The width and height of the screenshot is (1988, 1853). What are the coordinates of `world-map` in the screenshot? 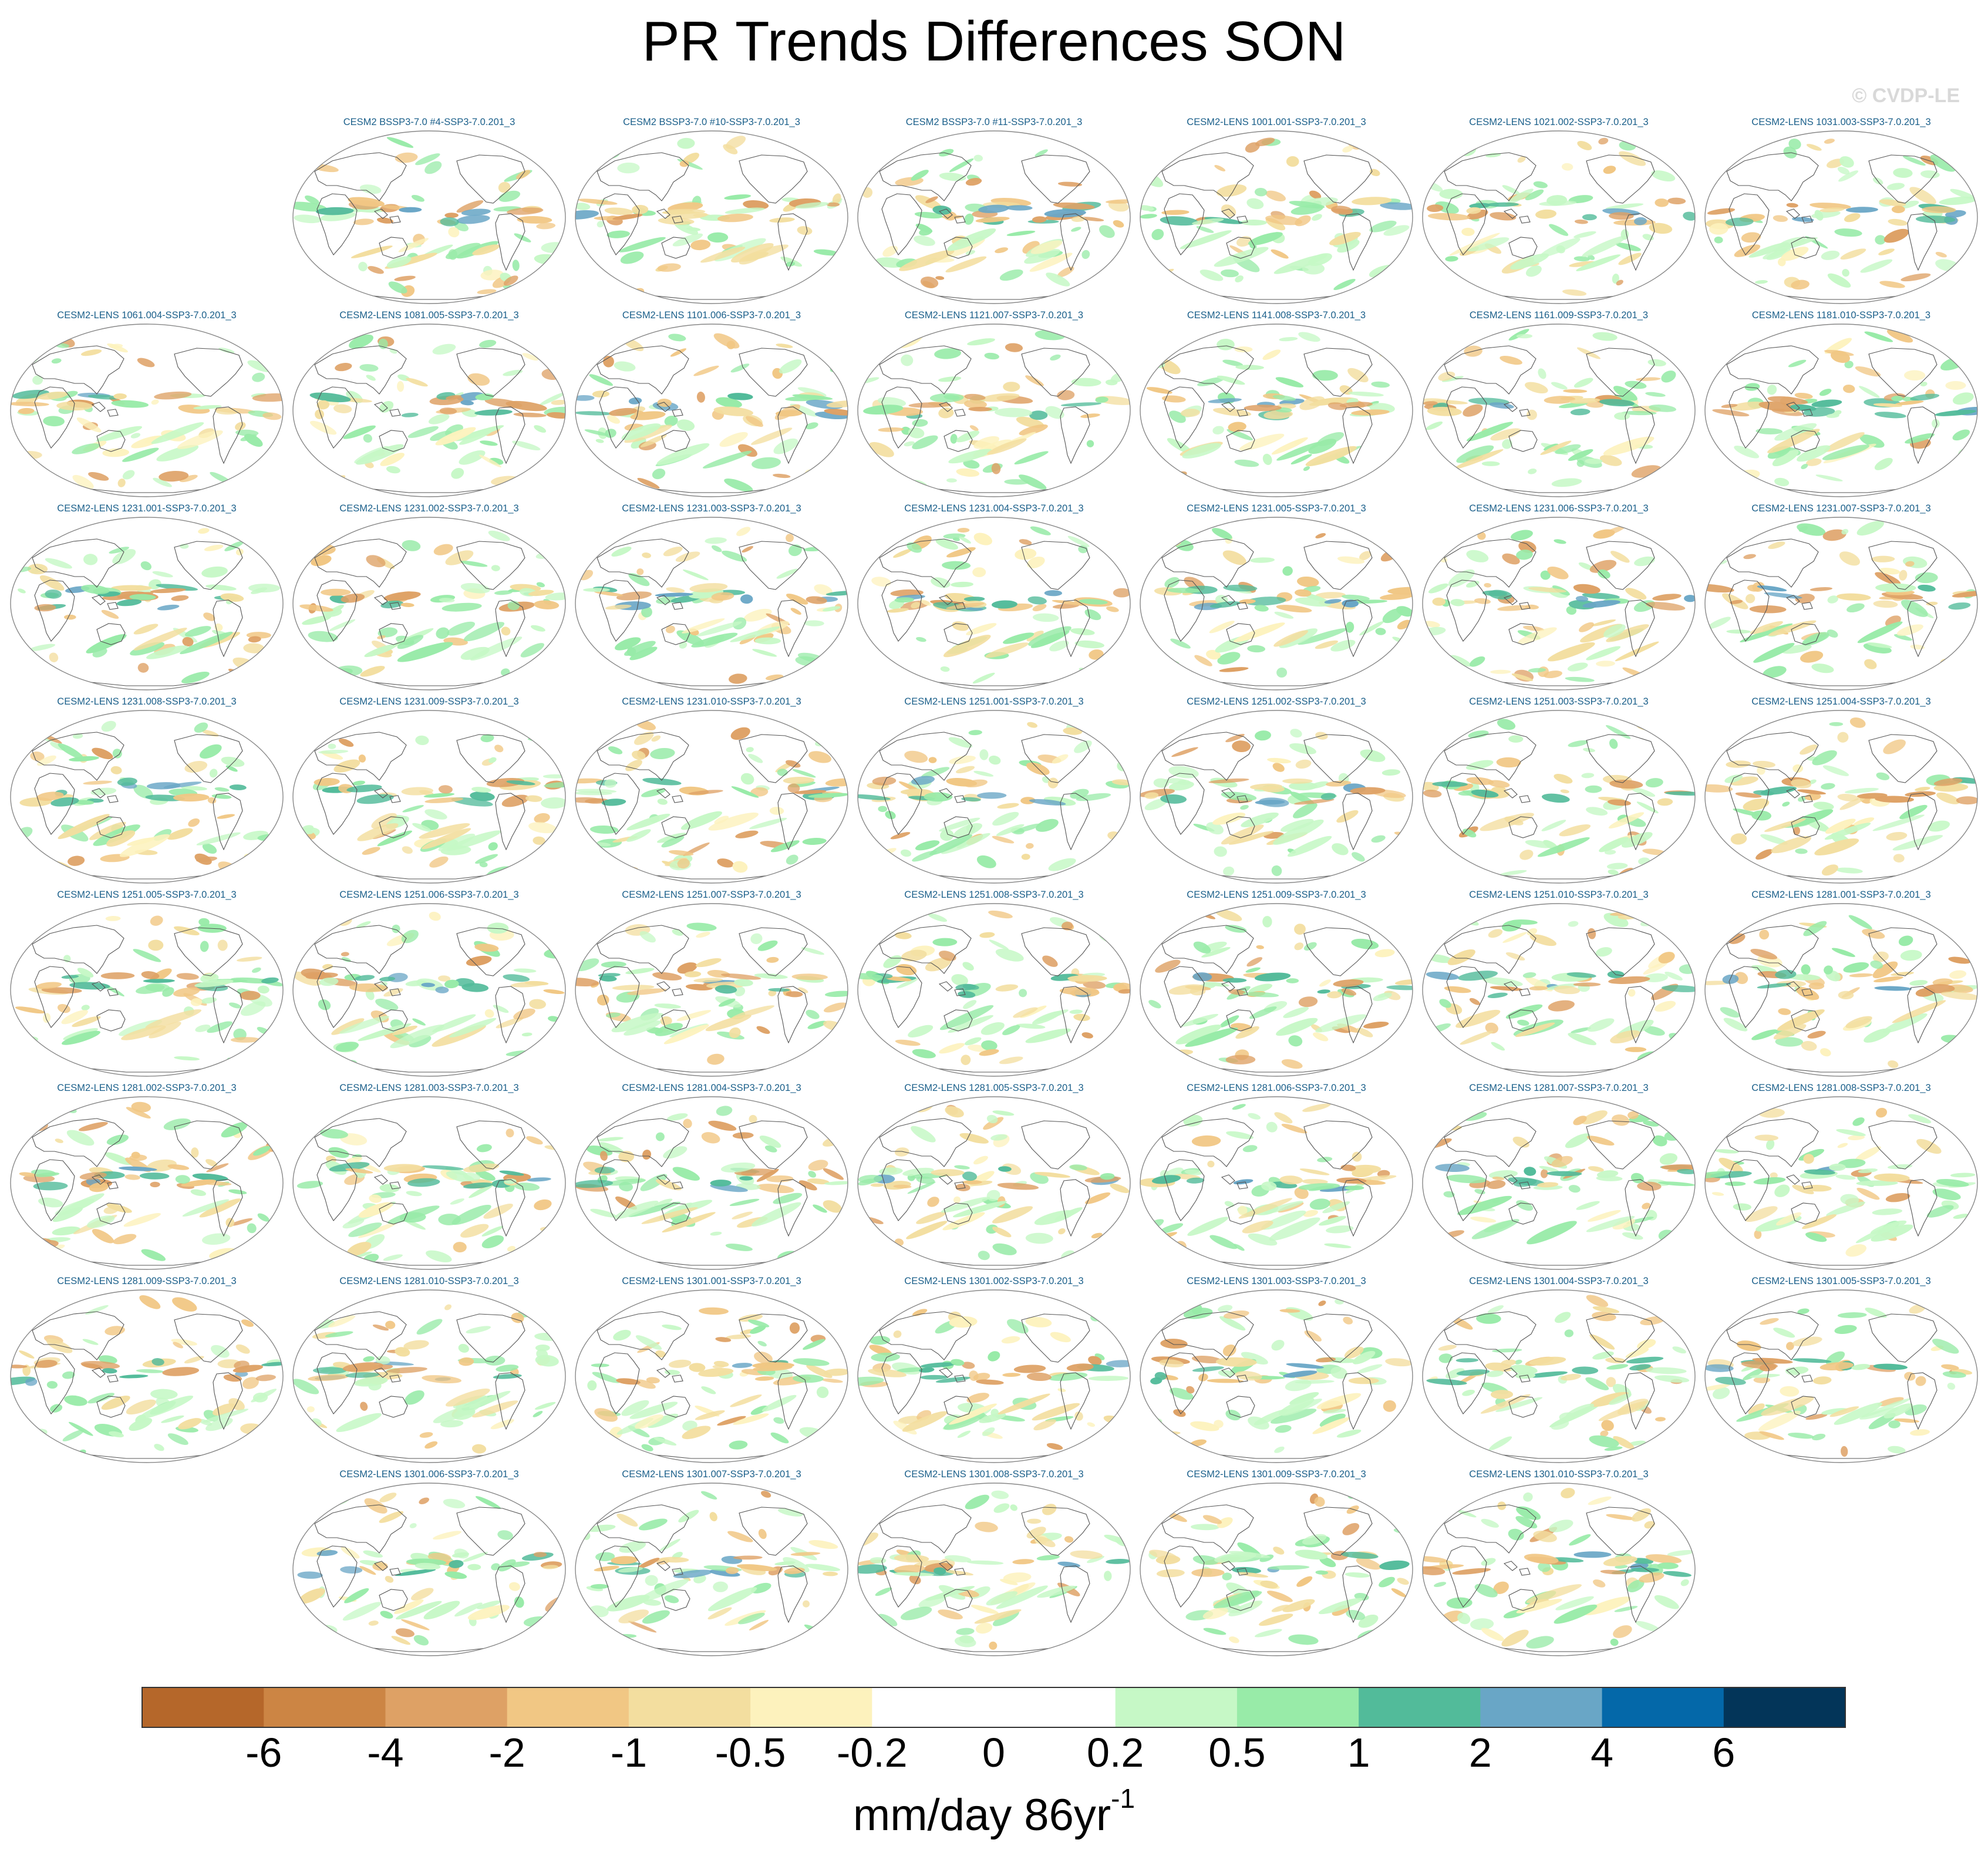 It's located at (1841, 1376).